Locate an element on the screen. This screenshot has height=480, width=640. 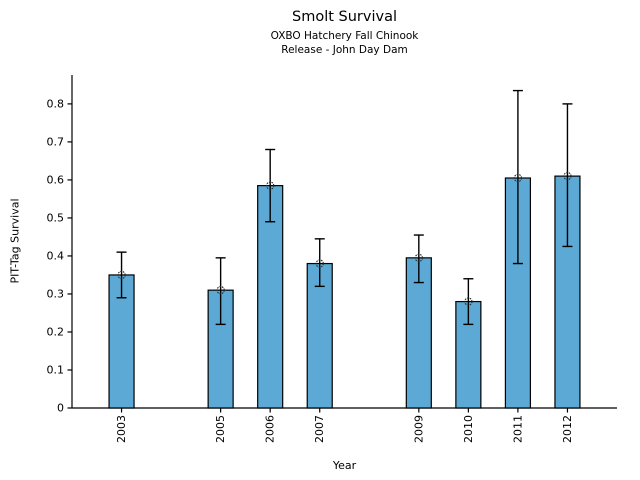
y-tick-label: 0.5 is located at coordinates (56, 217).